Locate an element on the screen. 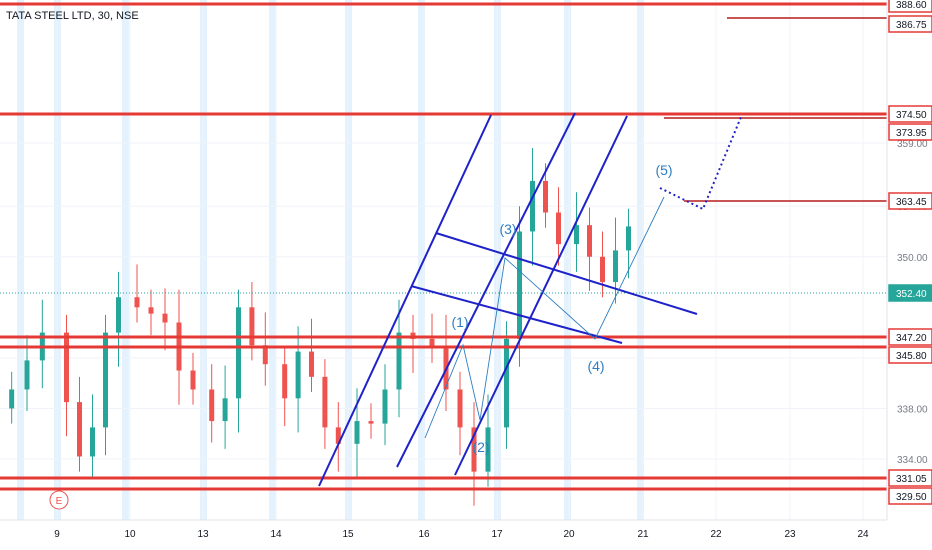 This screenshot has height=550, width=932. wave-label: (4) is located at coordinates (595, 366).